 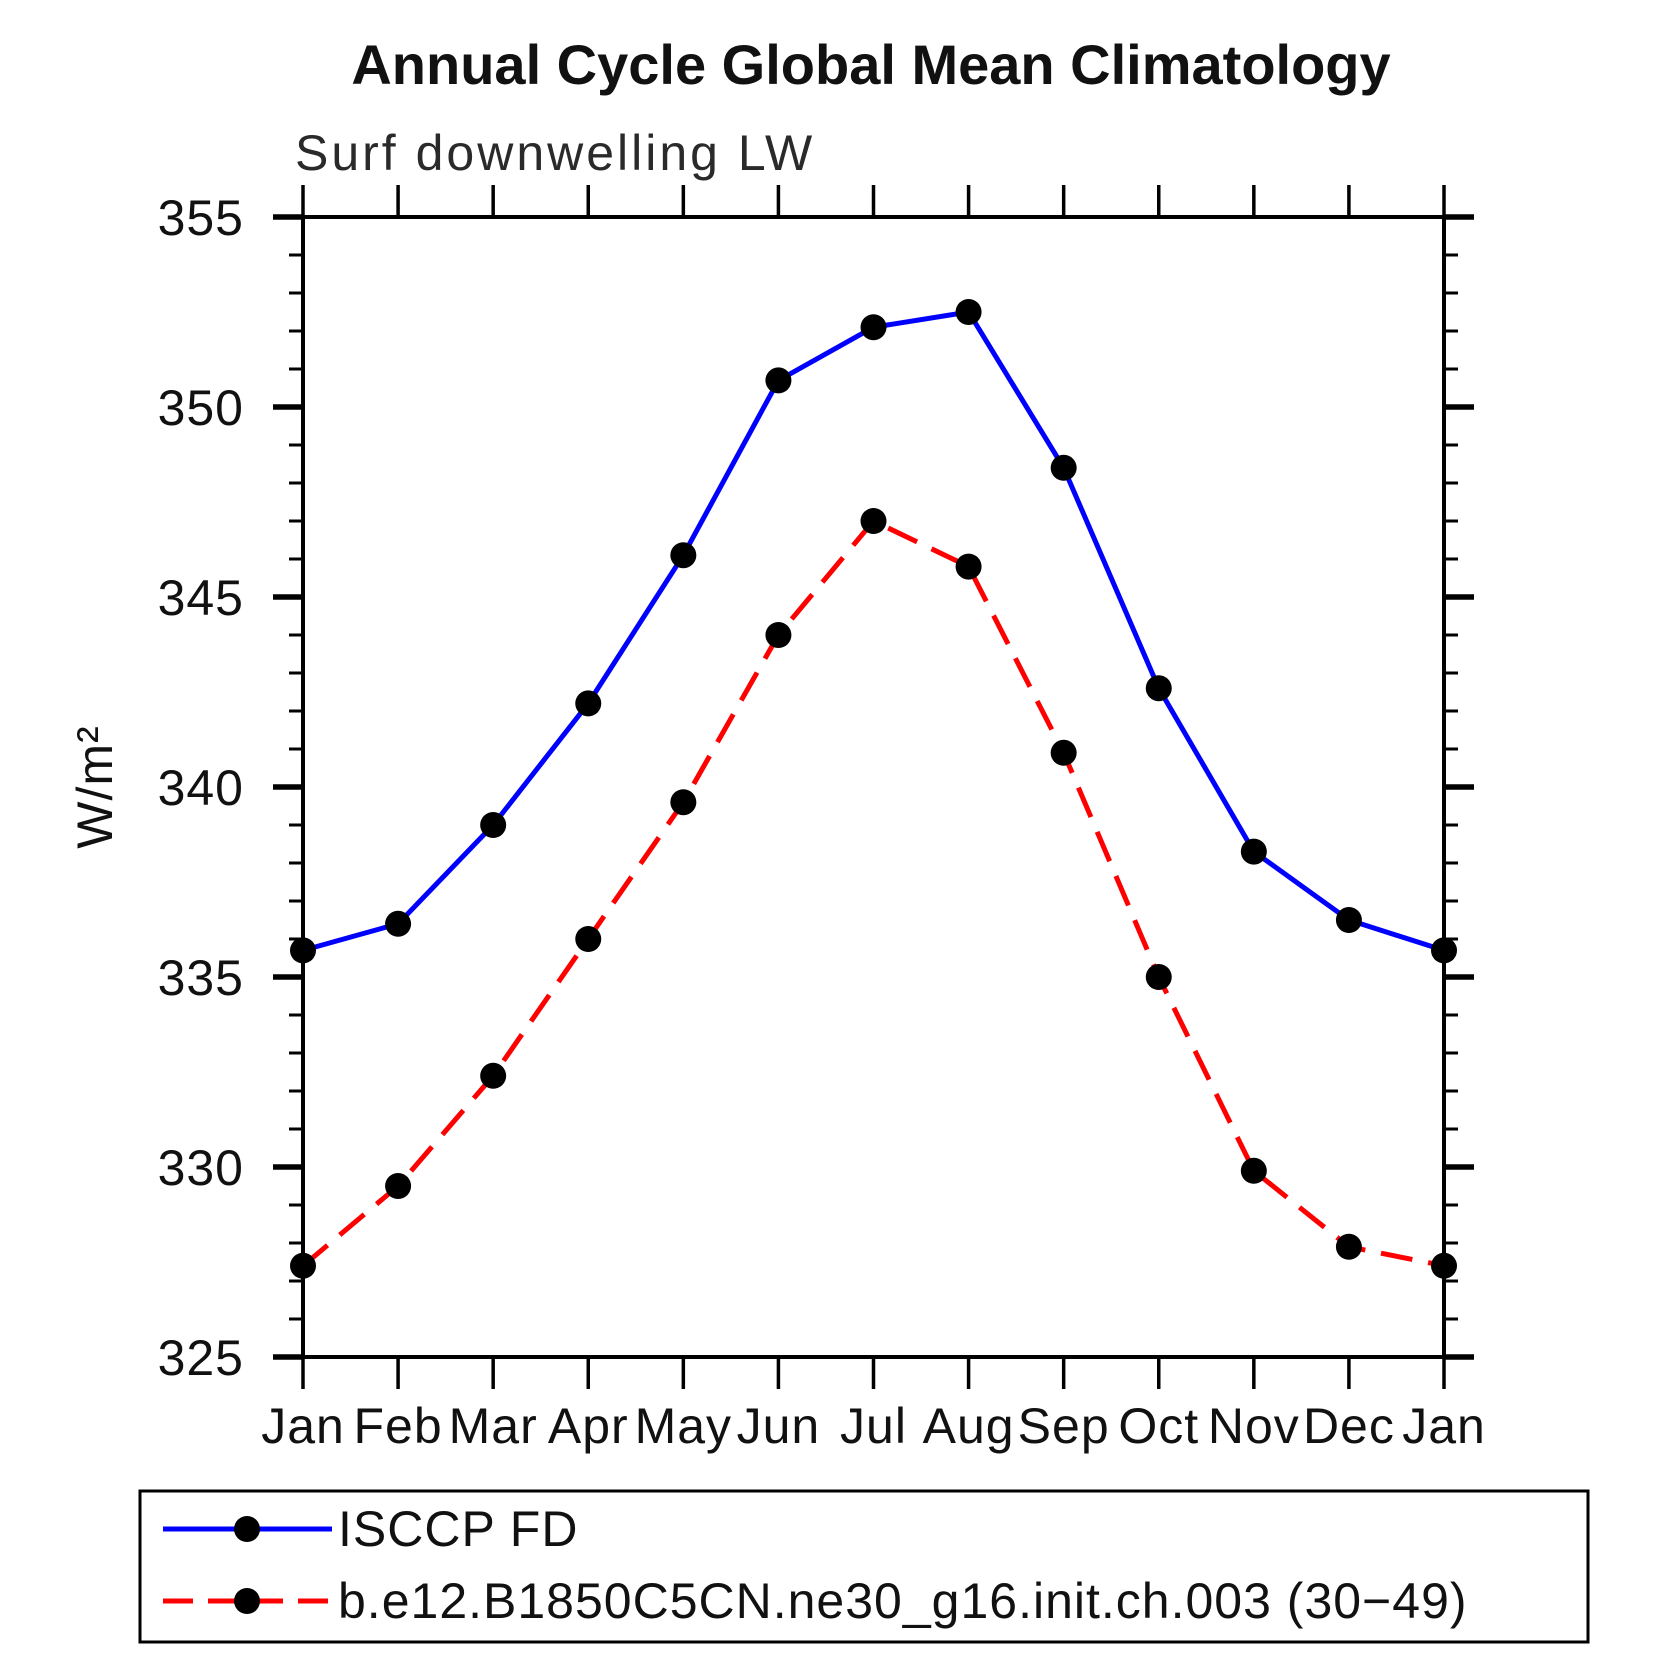 What do you see at coordinates (1064, 1426) in the screenshot?
I see `x-axis-tick-label: Sep` at bounding box center [1064, 1426].